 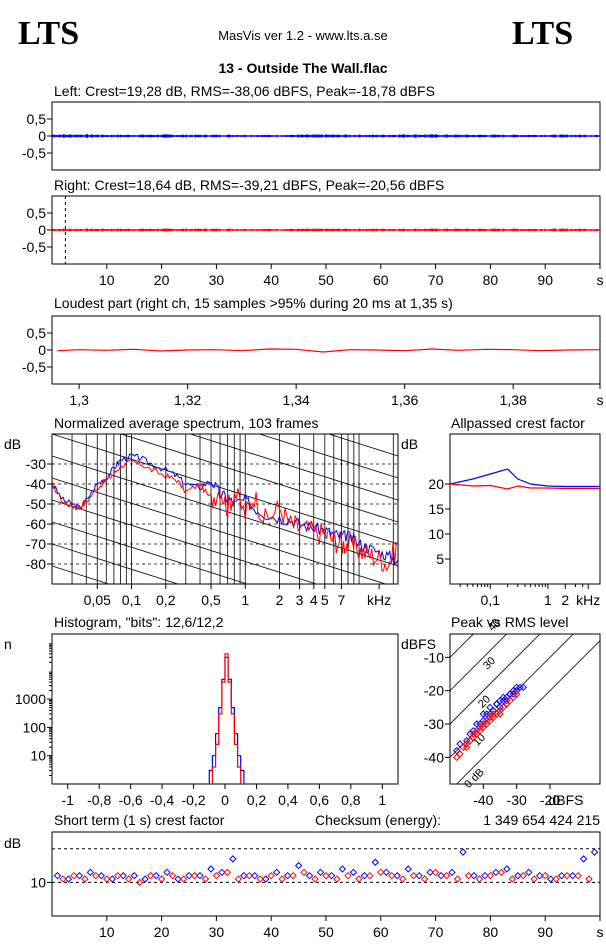 I want to click on average_spectrum-xtick-label: 0,1, so click(x=132, y=600).